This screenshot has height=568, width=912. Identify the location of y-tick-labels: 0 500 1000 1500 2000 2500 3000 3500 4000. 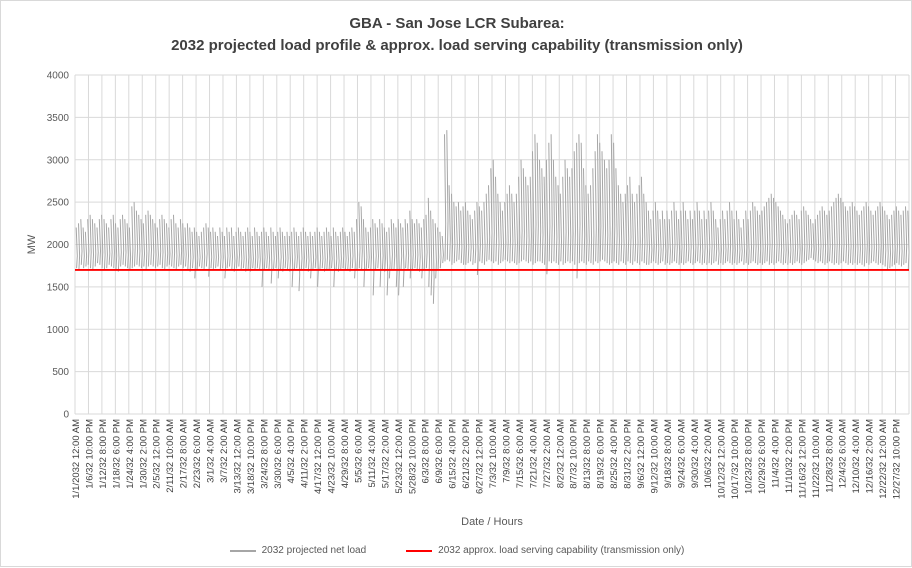
(58, 246).